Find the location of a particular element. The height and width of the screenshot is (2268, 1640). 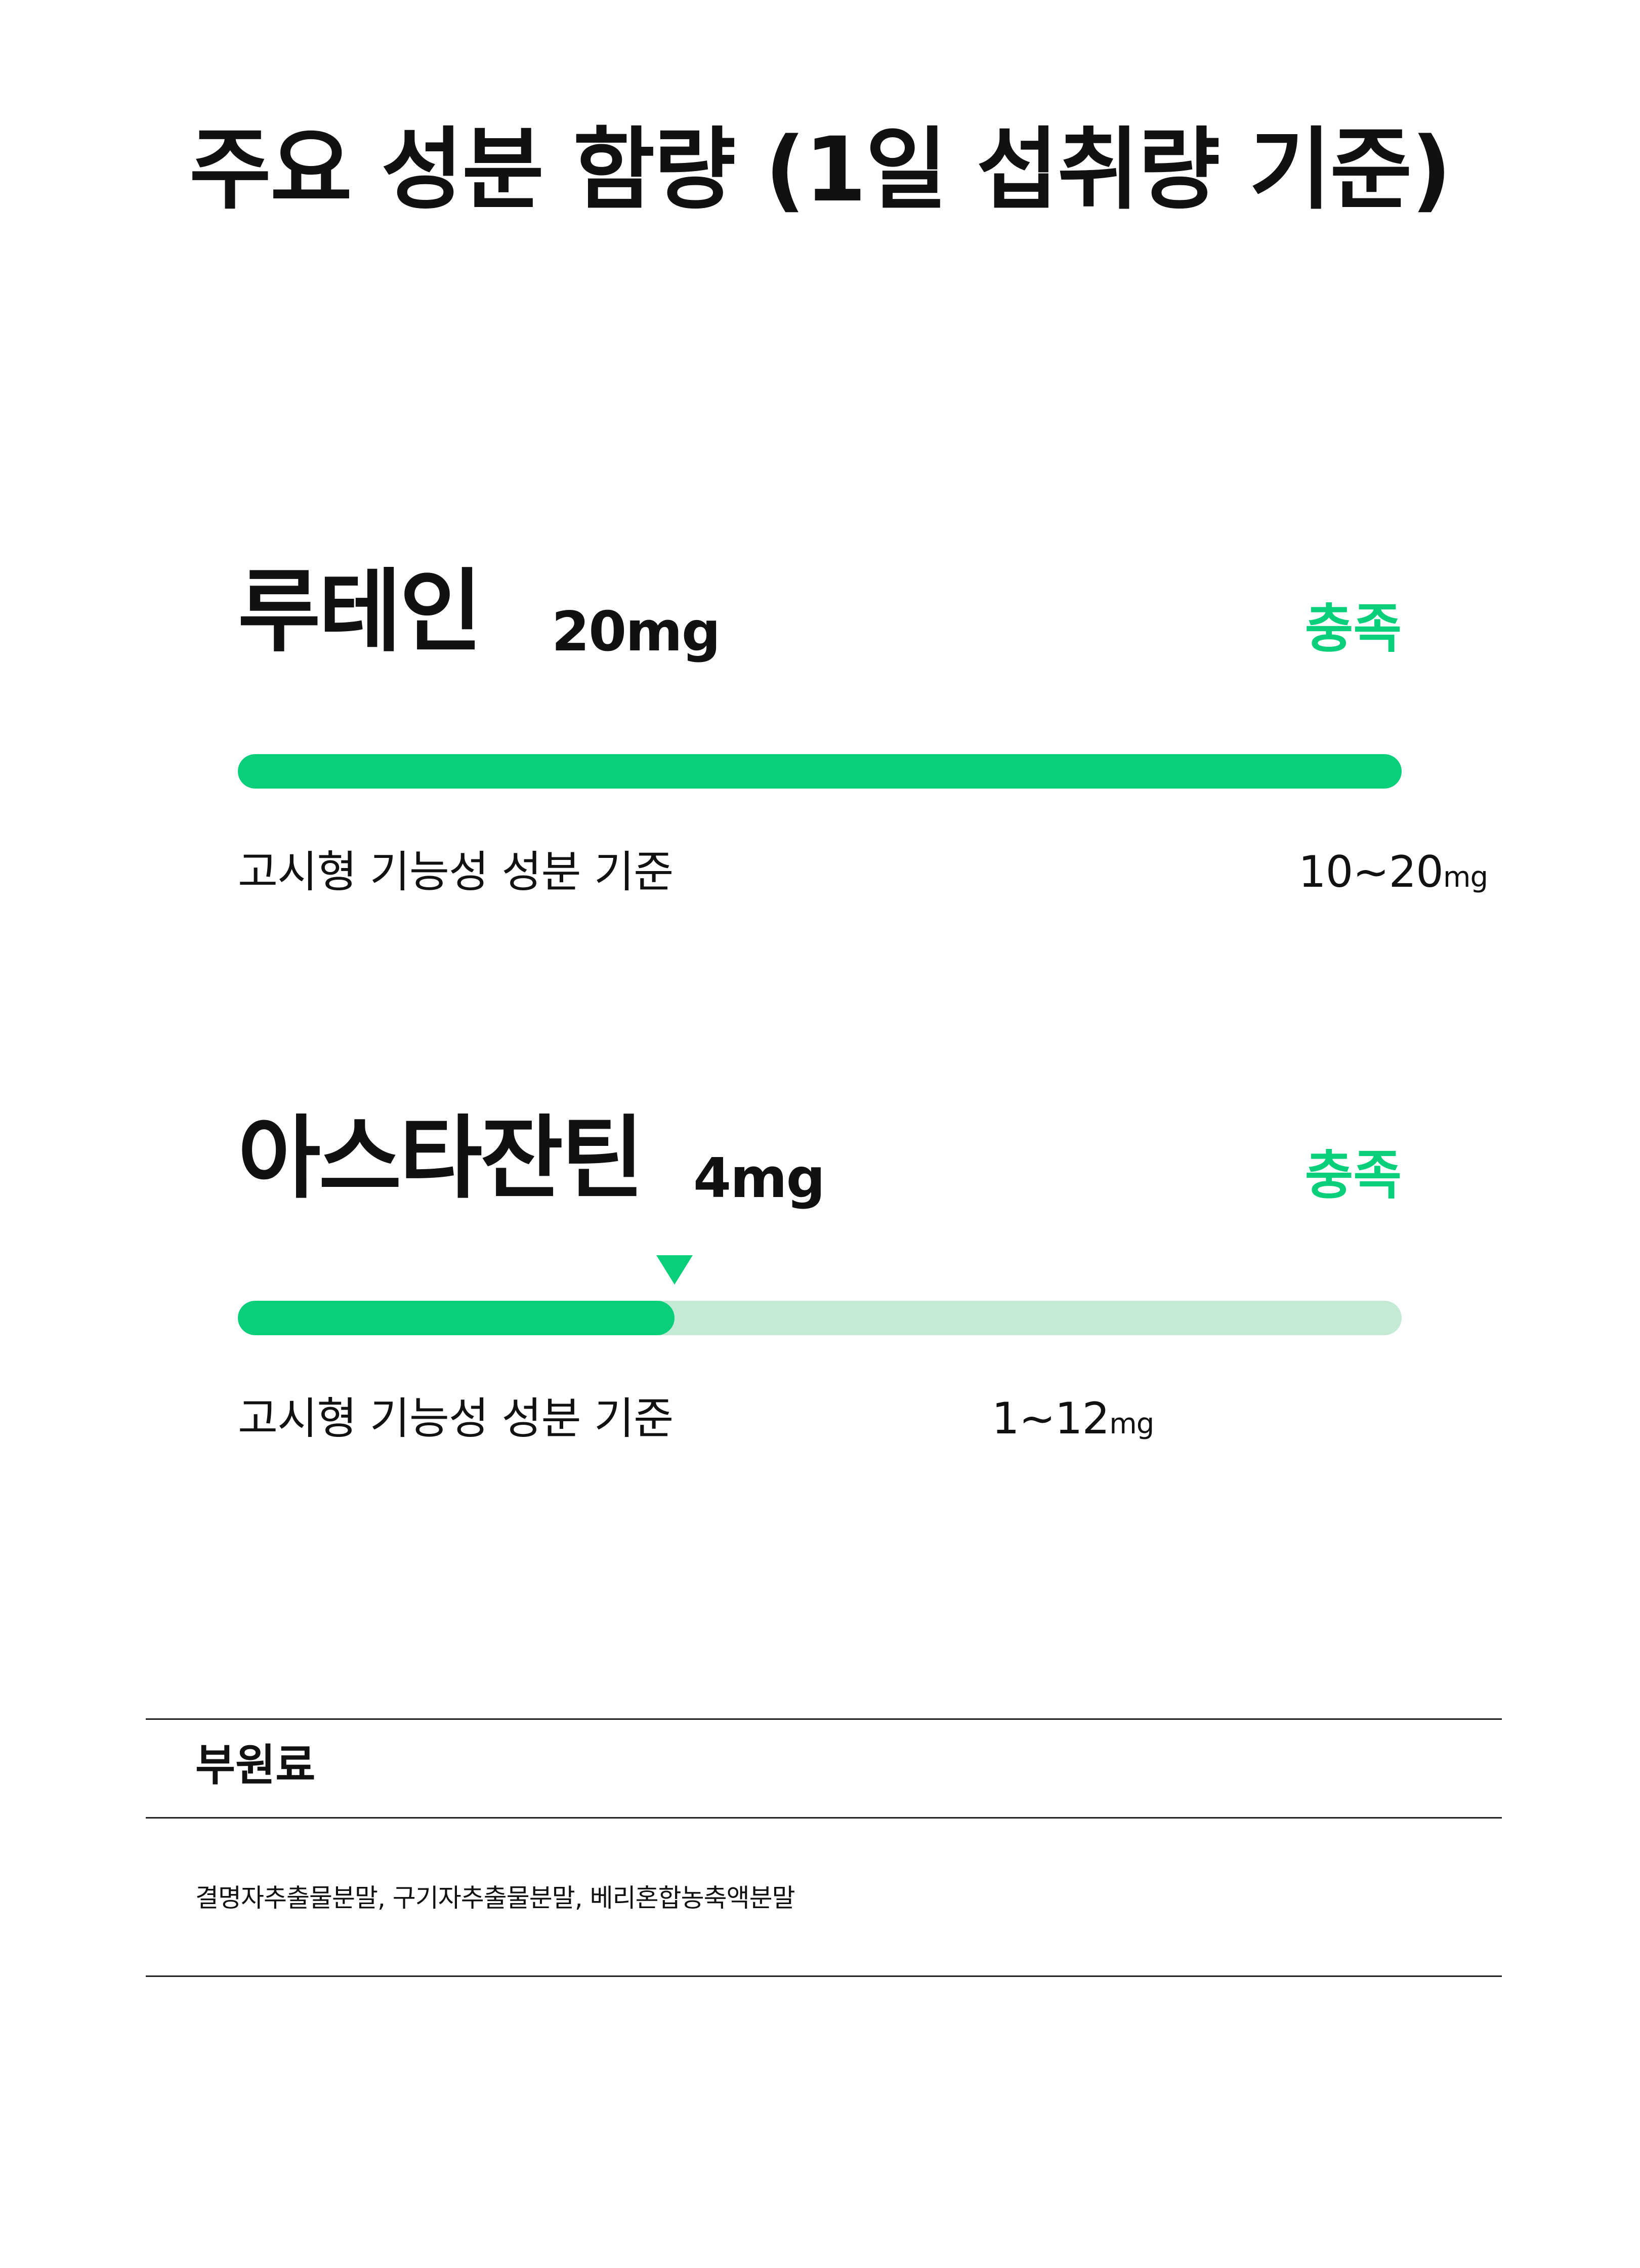

ingredient-name: 아스타잔틴 is located at coordinates (441, 1158).